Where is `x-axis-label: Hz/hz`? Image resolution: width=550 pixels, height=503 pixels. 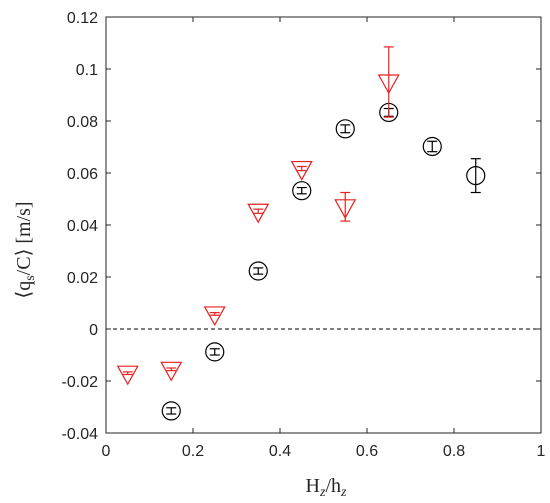
x-axis-label: Hz/hz is located at coordinates (326, 487).